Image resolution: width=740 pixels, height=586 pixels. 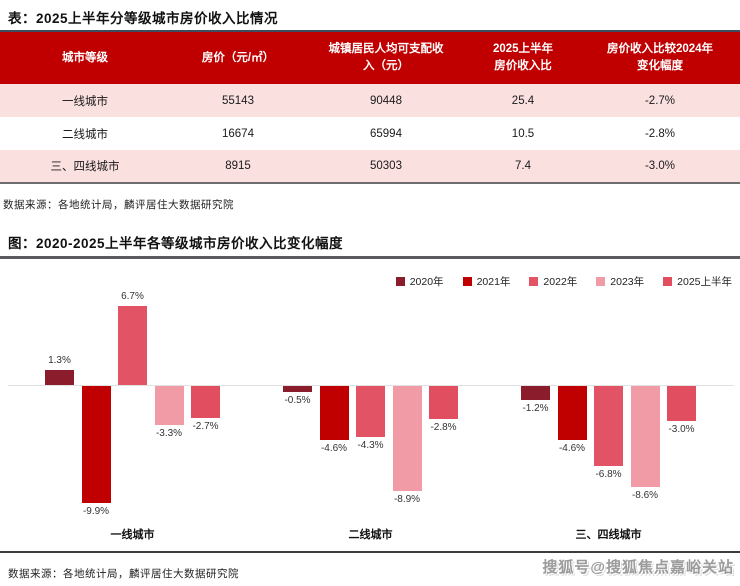 What do you see at coordinates (297, 400) in the screenshot?
I see `bar-value-label: -0.5%` at bounding box center [297, 400].